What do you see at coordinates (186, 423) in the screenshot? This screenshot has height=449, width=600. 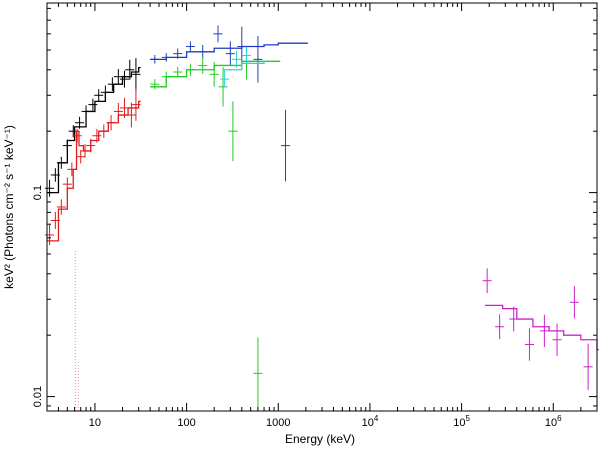 I see `x-tick-label: 100` at bounding box center [186, 423].